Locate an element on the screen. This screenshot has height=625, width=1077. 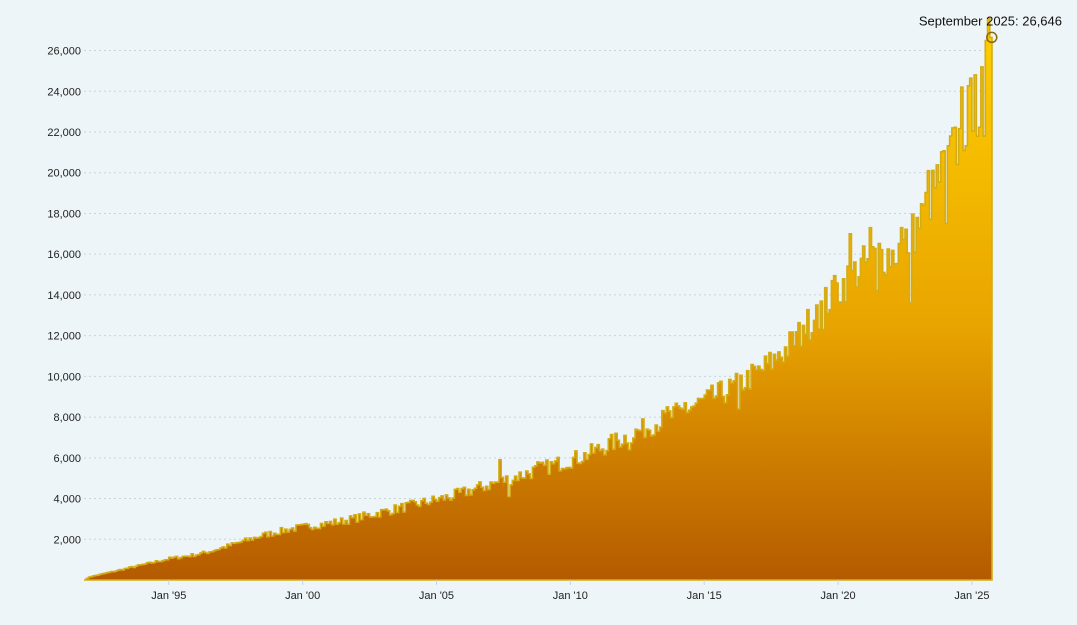
y-tick-label: 8,000 is located at coordinates (67, 418).